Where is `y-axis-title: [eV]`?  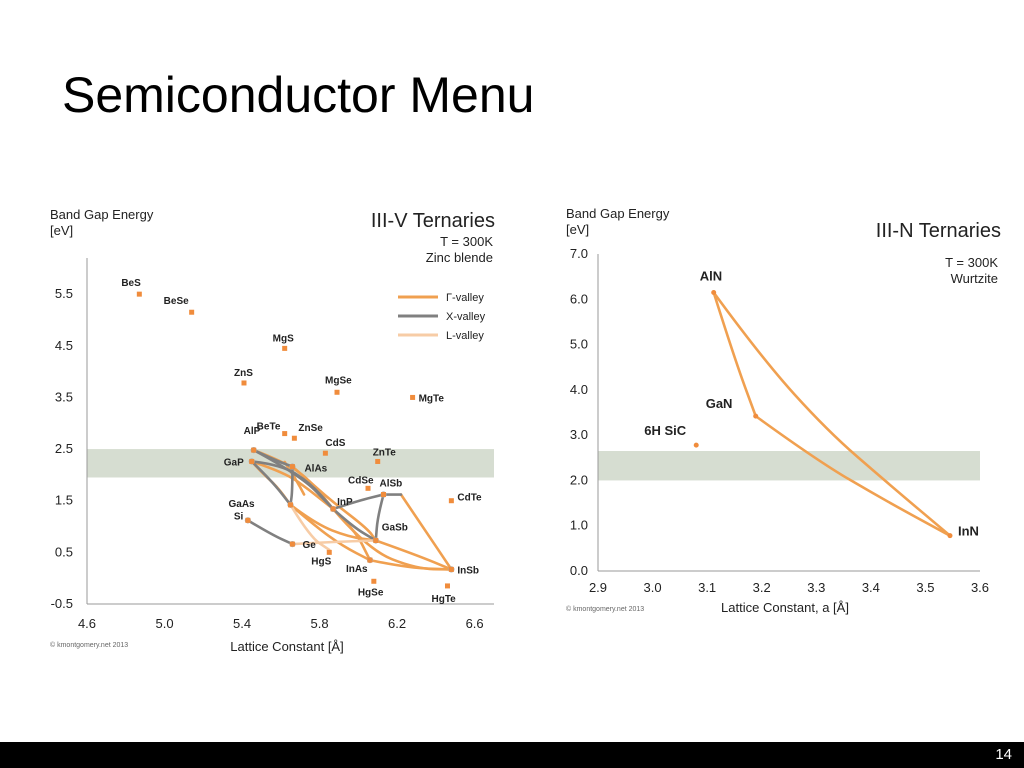 y-axis-title: [eV] is located at coordinates (61, 230).